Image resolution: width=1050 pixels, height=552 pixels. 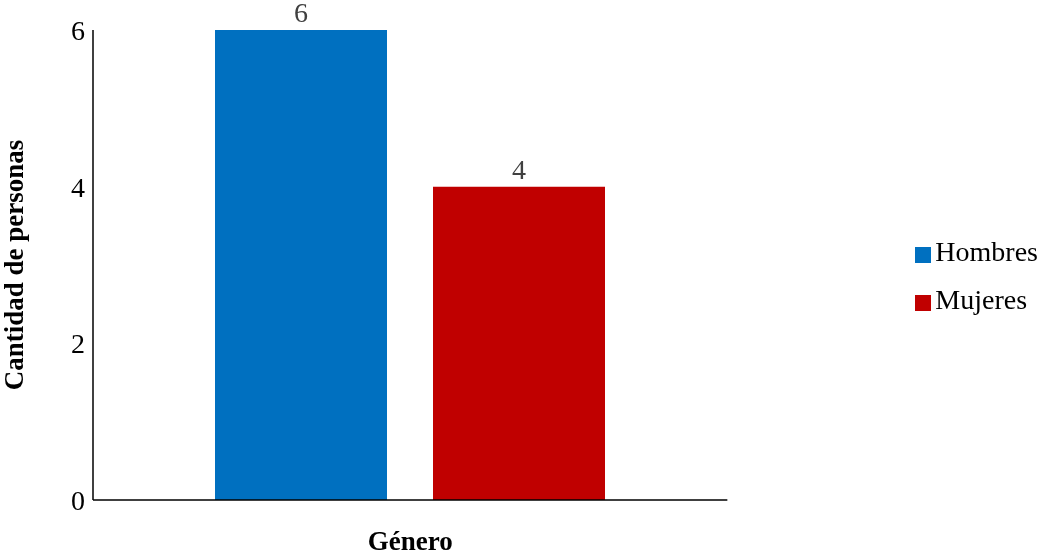 What do you see at coordinates (78, 30) in the screenshot?
I see `y-tick-label: 6` at bounding box center [78, 30].